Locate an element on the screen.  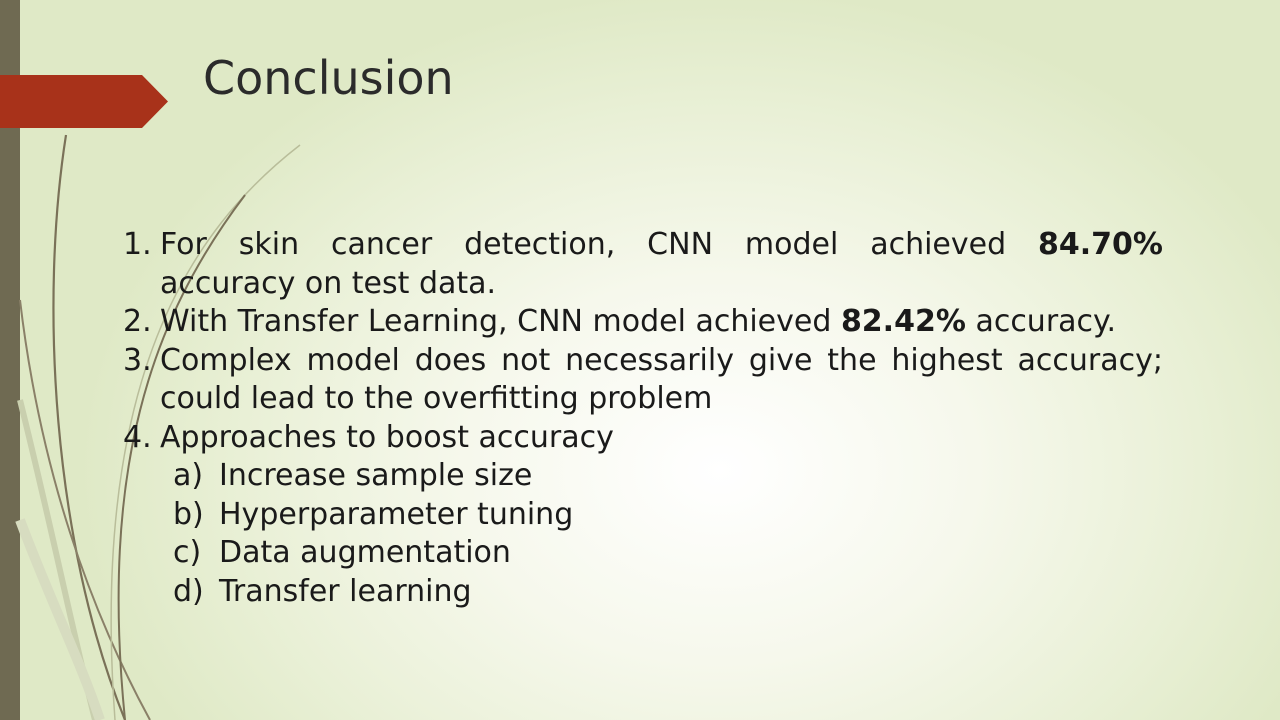
sub-item-letter: b) is located at coordinates (188, 514).